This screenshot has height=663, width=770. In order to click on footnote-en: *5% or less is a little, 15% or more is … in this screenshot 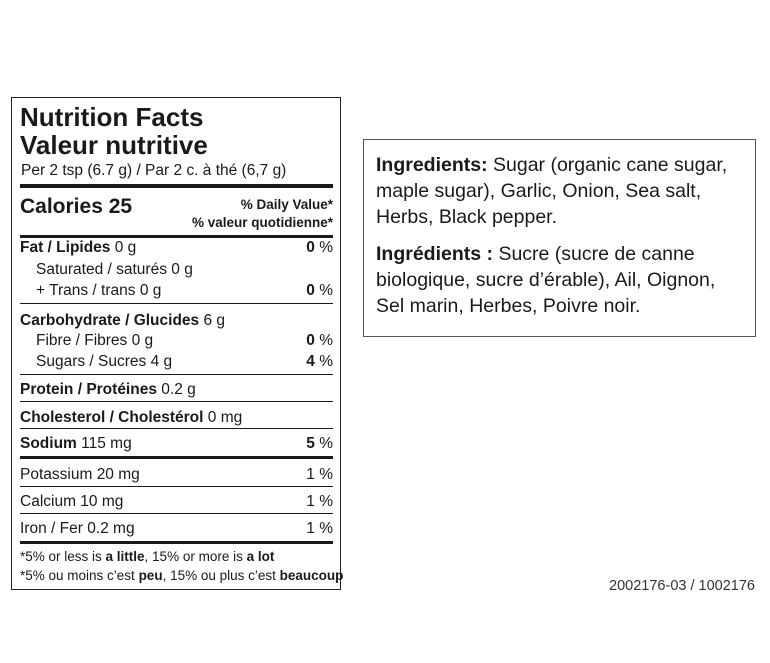, I will do `click(147, 556)`.